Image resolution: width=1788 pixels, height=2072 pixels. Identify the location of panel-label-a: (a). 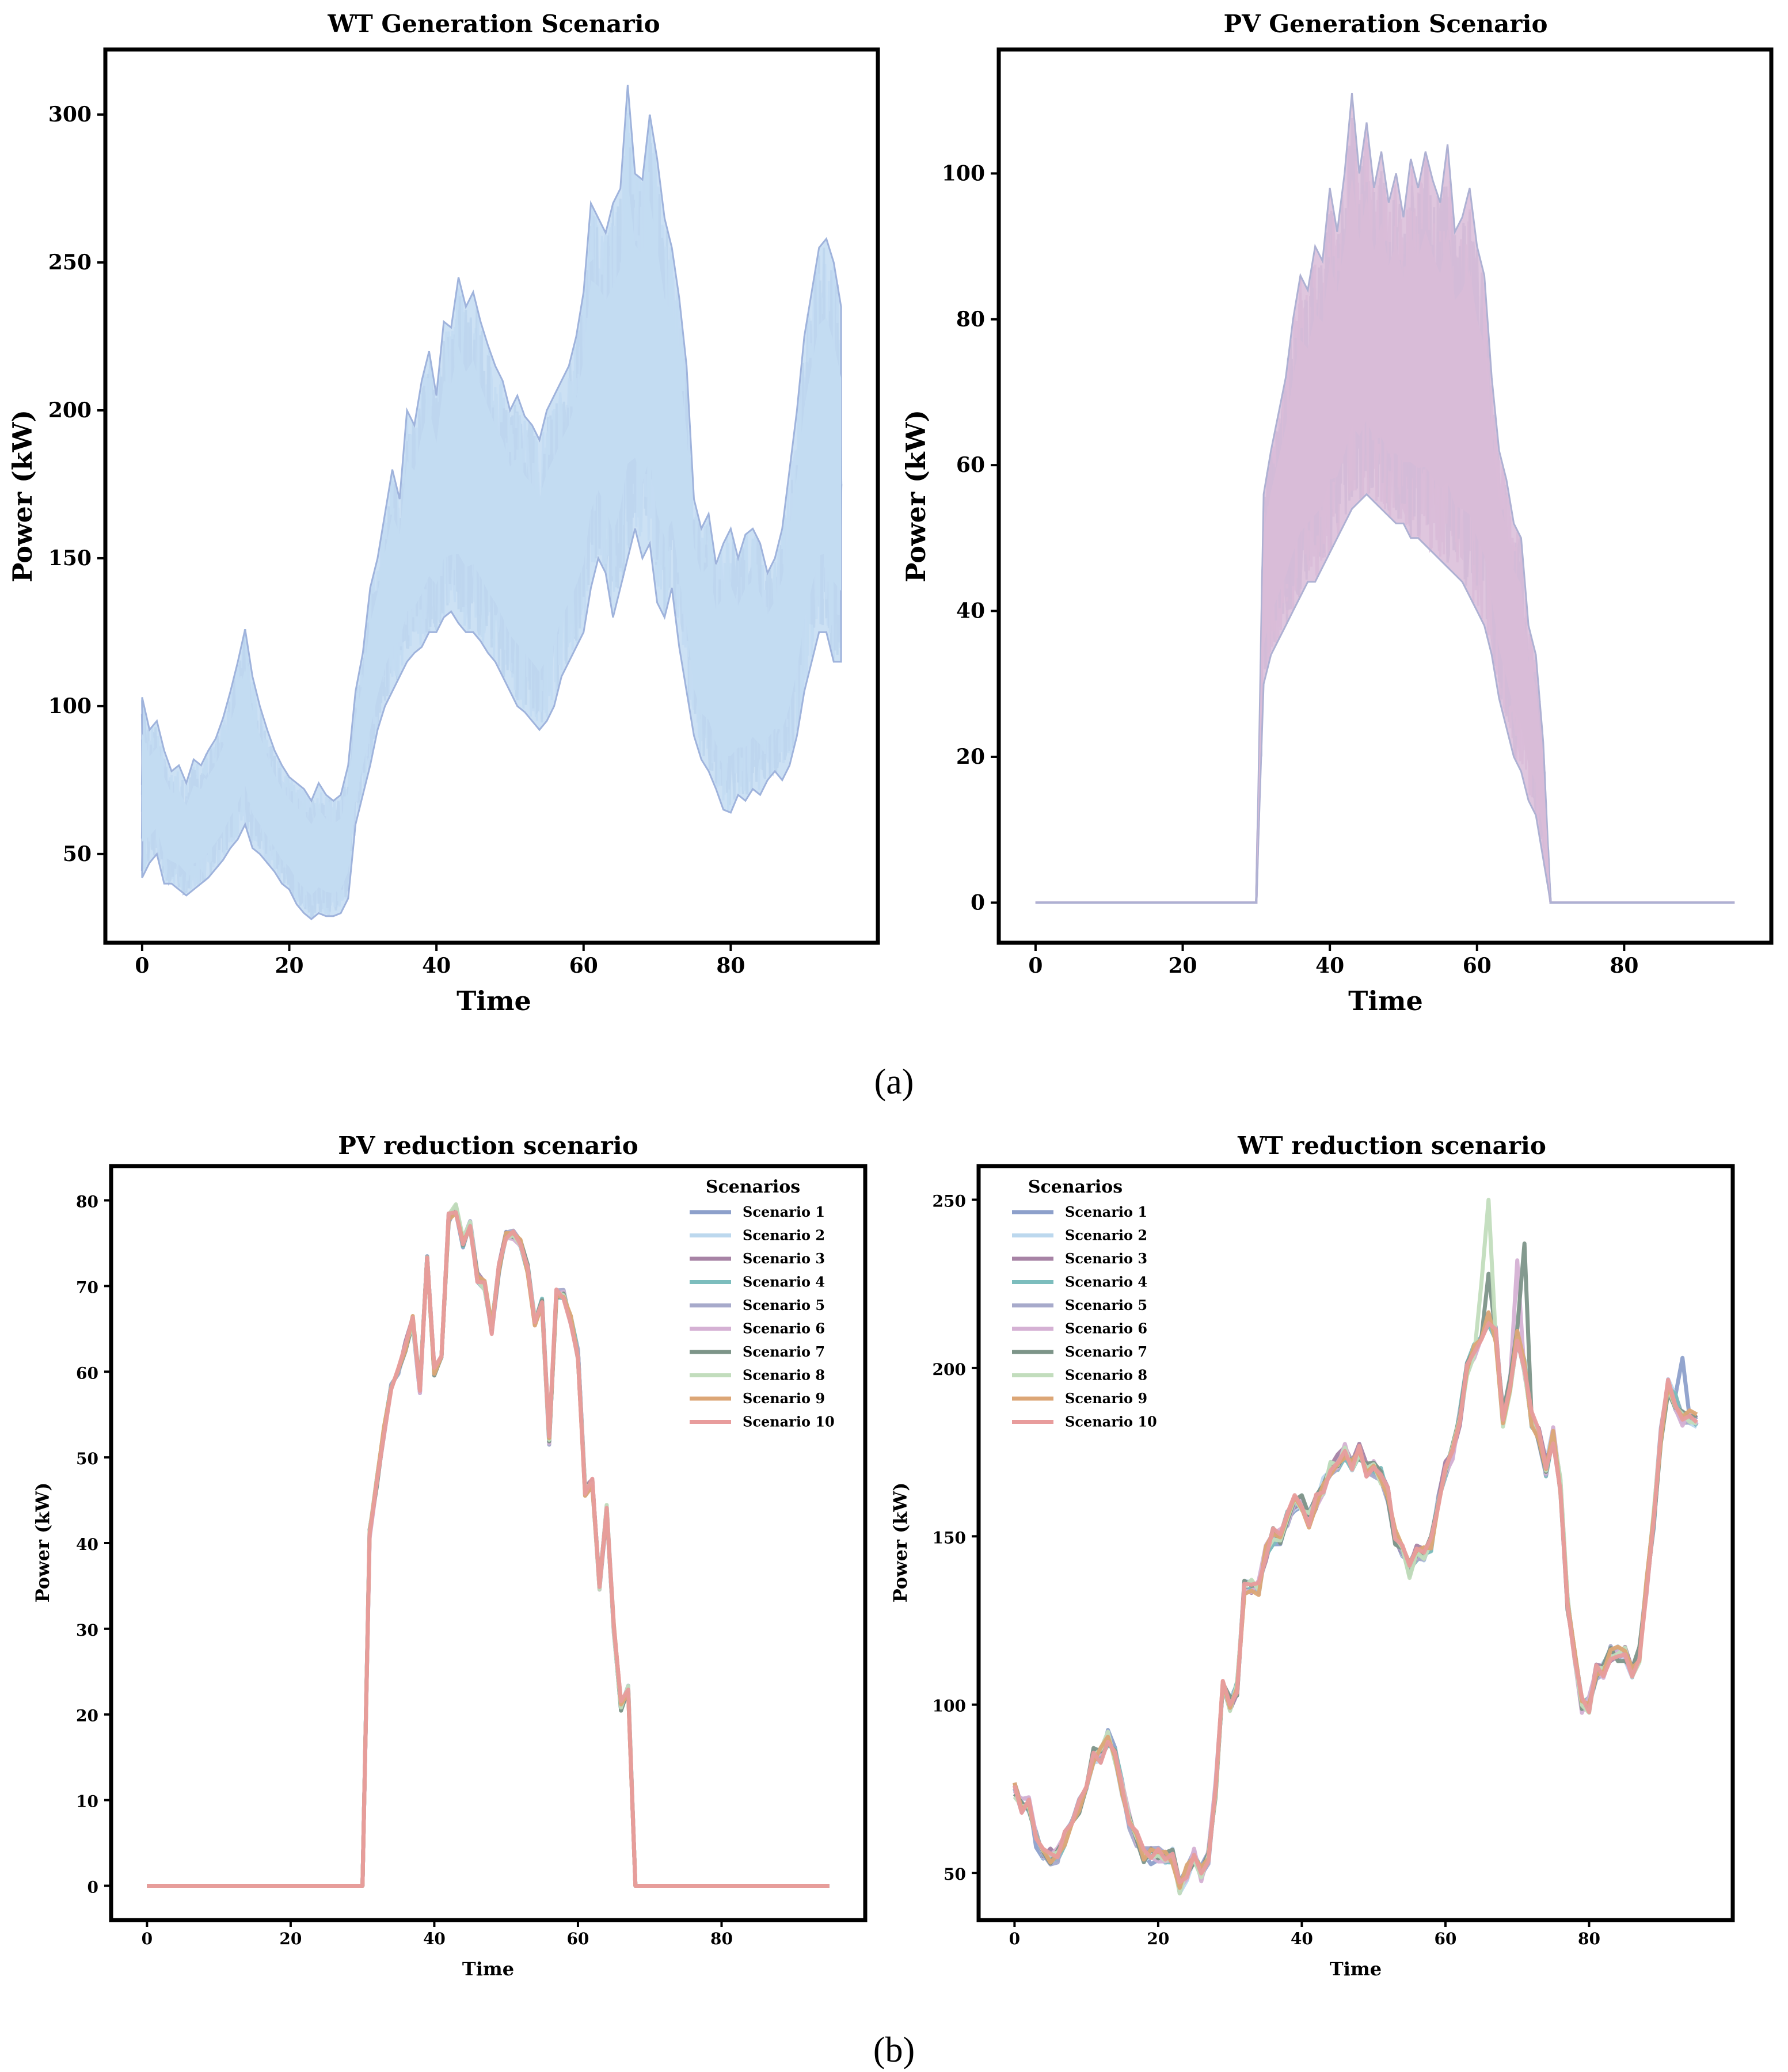
(894, 1082).